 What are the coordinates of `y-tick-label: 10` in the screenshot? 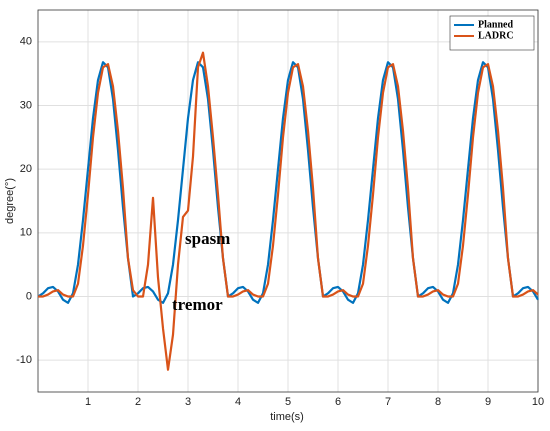 It's located at (26, 233).